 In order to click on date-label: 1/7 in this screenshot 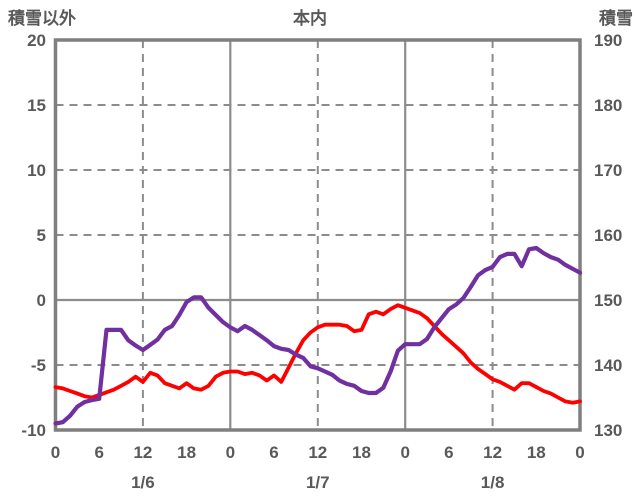, I will do `click(318, 482)`.